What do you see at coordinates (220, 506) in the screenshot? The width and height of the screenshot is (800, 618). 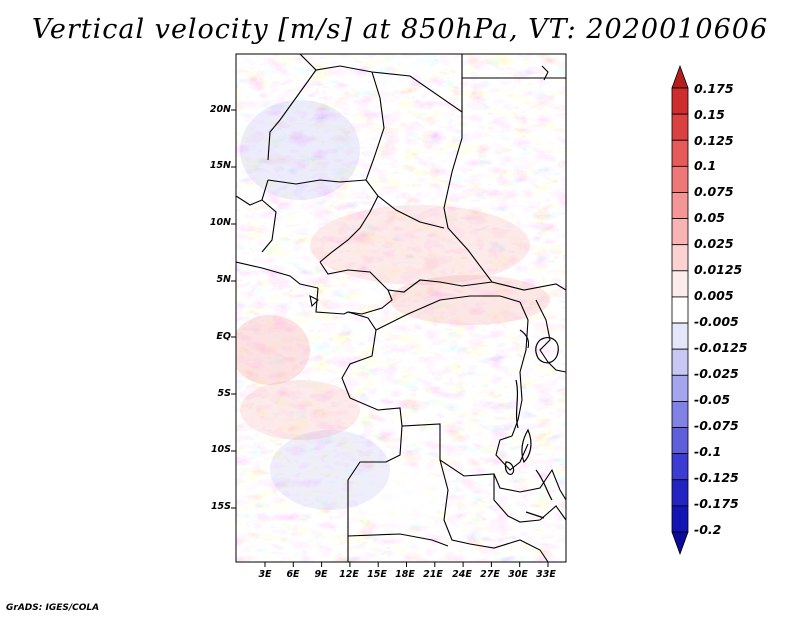 I see `lat-label-15s: 15S` at bounding box center [220, 506].